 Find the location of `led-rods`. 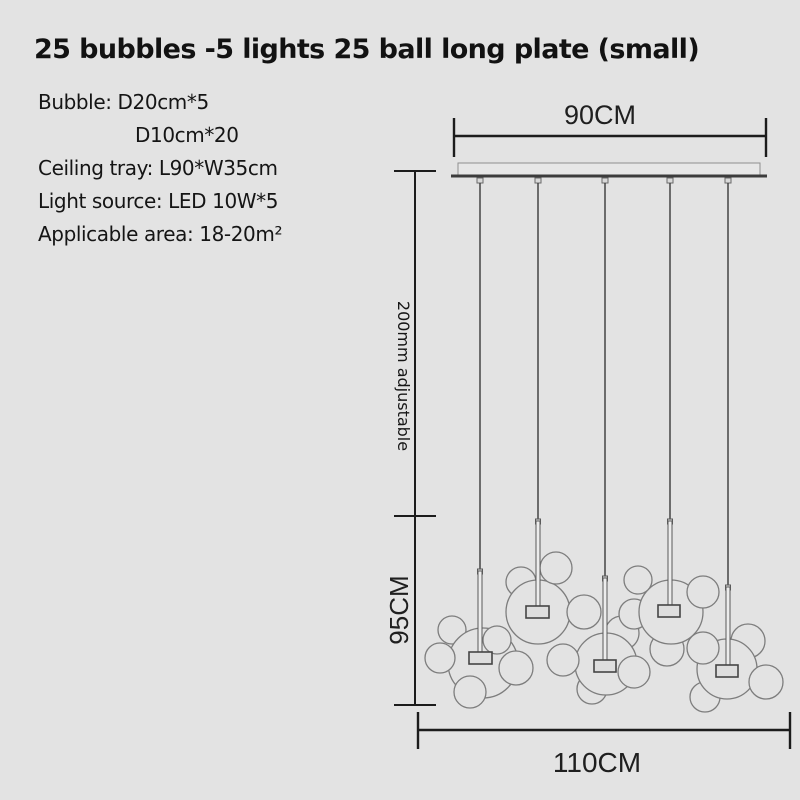

led-rods is located at coordinates (603, 598).